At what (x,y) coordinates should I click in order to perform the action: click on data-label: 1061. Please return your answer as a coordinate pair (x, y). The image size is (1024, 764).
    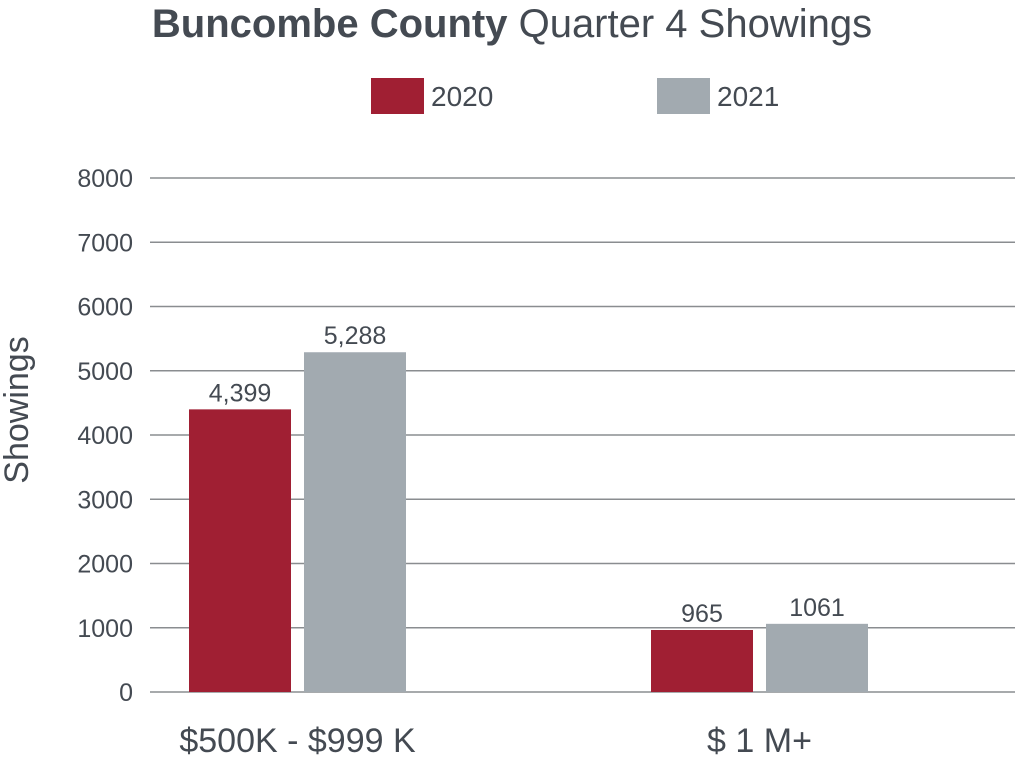
    Looking at the image, I should click on (817, 608).